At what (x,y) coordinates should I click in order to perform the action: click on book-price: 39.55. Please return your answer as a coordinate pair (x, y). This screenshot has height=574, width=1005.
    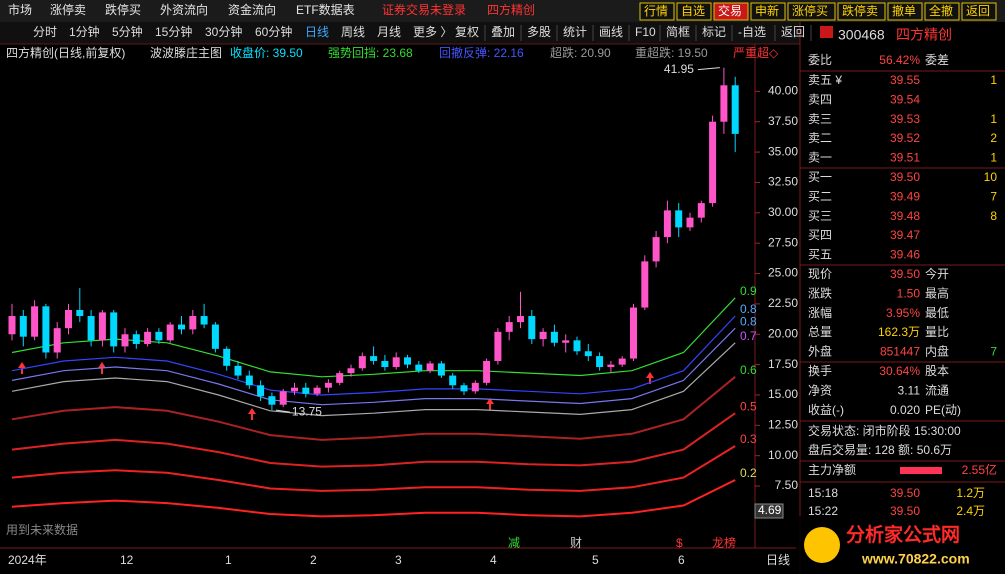
    Looking at the image, I should click on (905, 80).